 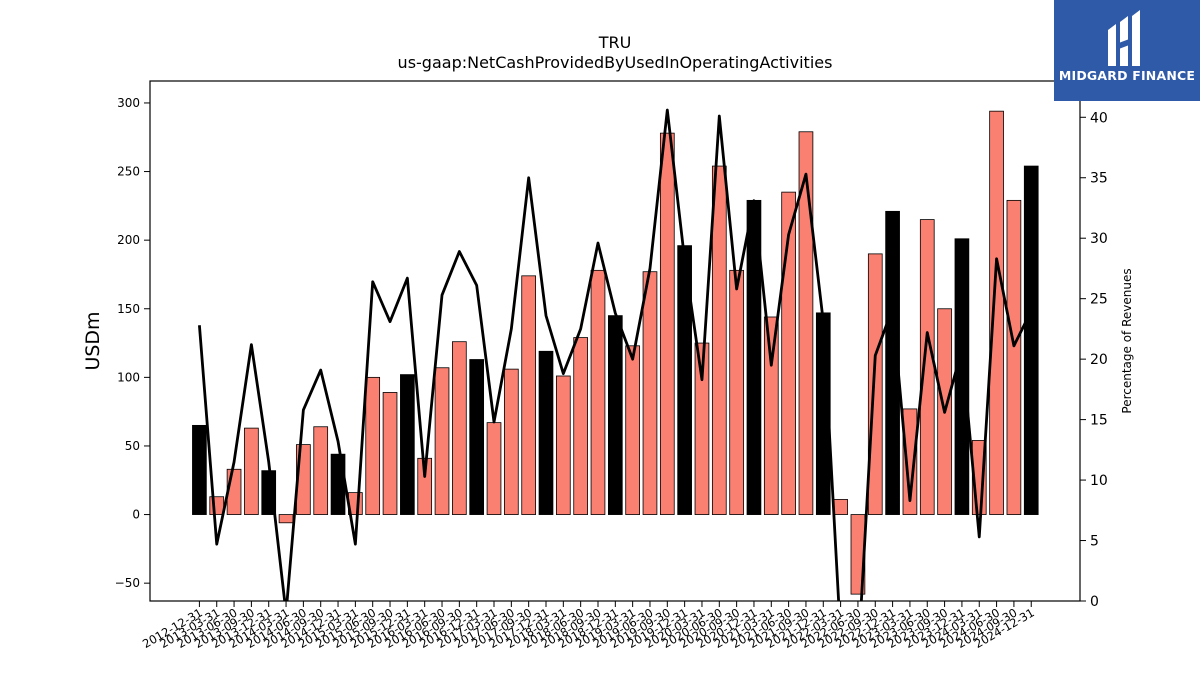 I want to click on y2-tick-label: 10, so click(x=1099, y=481).